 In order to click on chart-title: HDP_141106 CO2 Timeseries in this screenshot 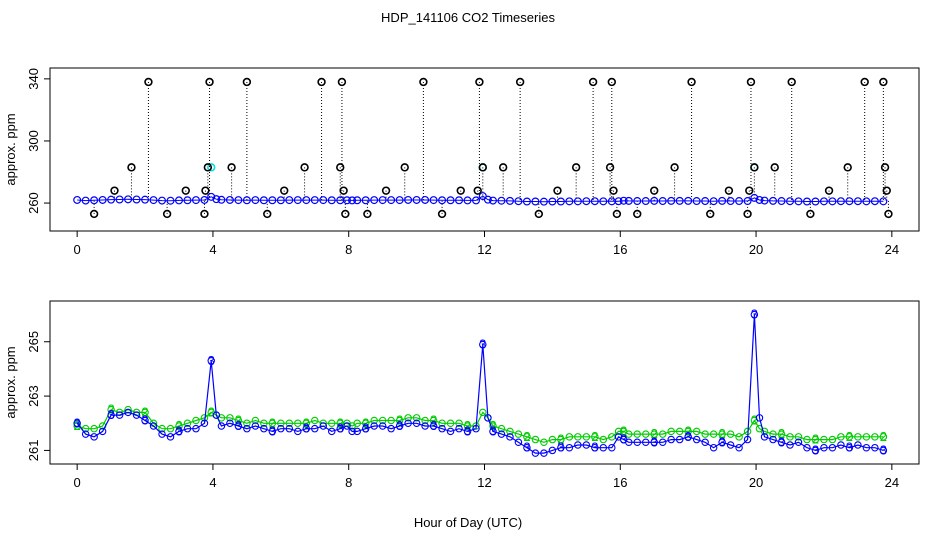, I will do `click(468, 17)`.